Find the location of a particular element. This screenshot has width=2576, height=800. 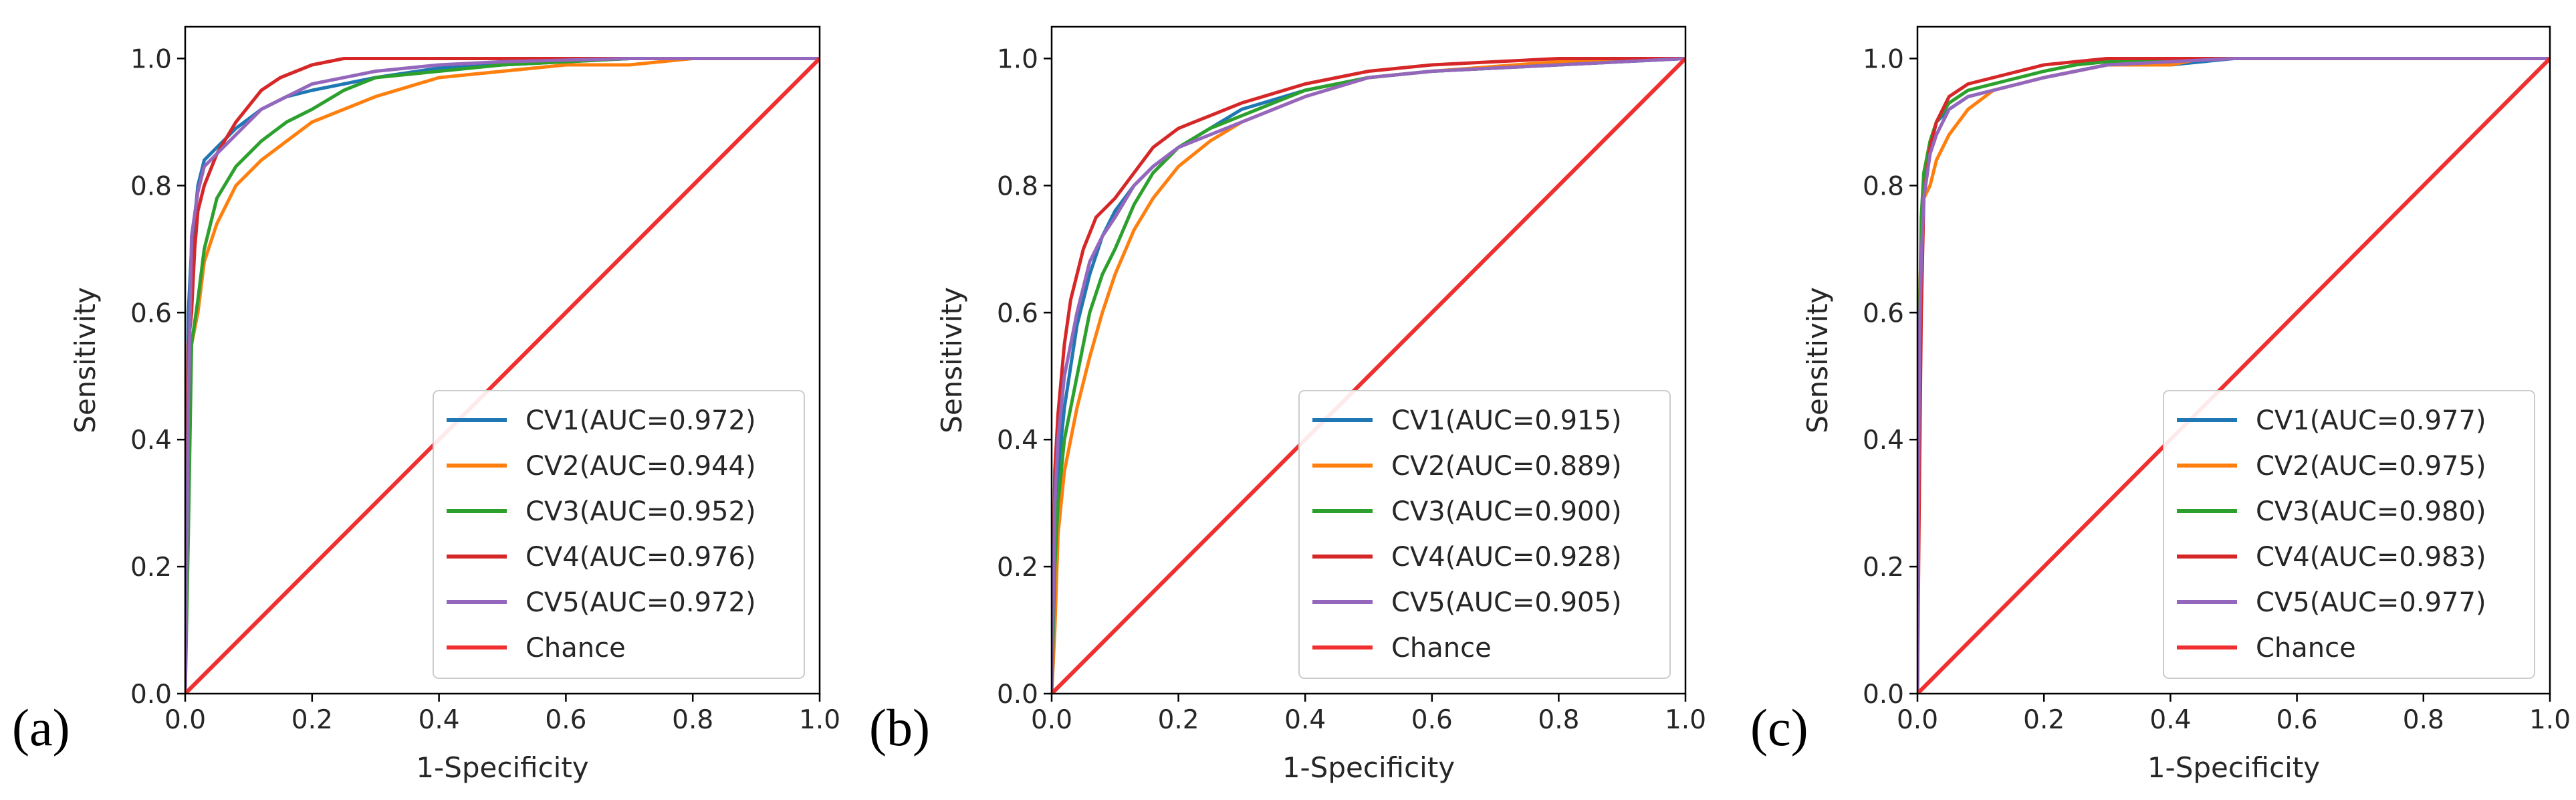

legend-label-cv3: CV3(AUC=0.980) is located at coordinates (2371, 512).